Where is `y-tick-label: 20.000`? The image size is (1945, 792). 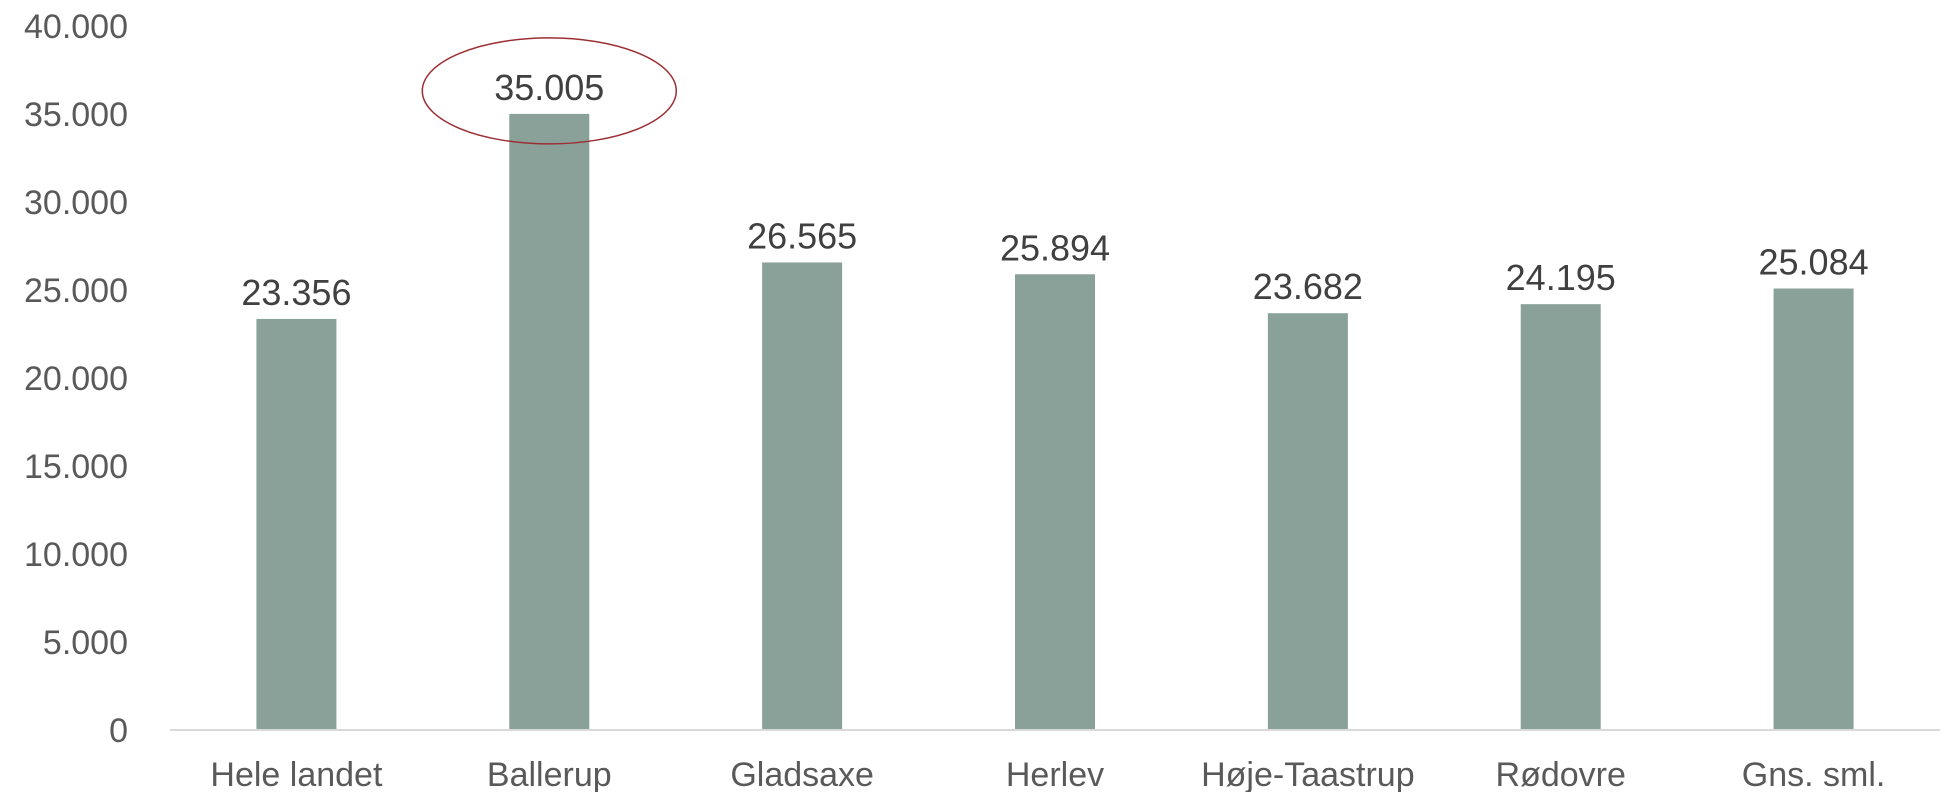
y-tick-label: 20.000 is located at coordinates (76, 379).